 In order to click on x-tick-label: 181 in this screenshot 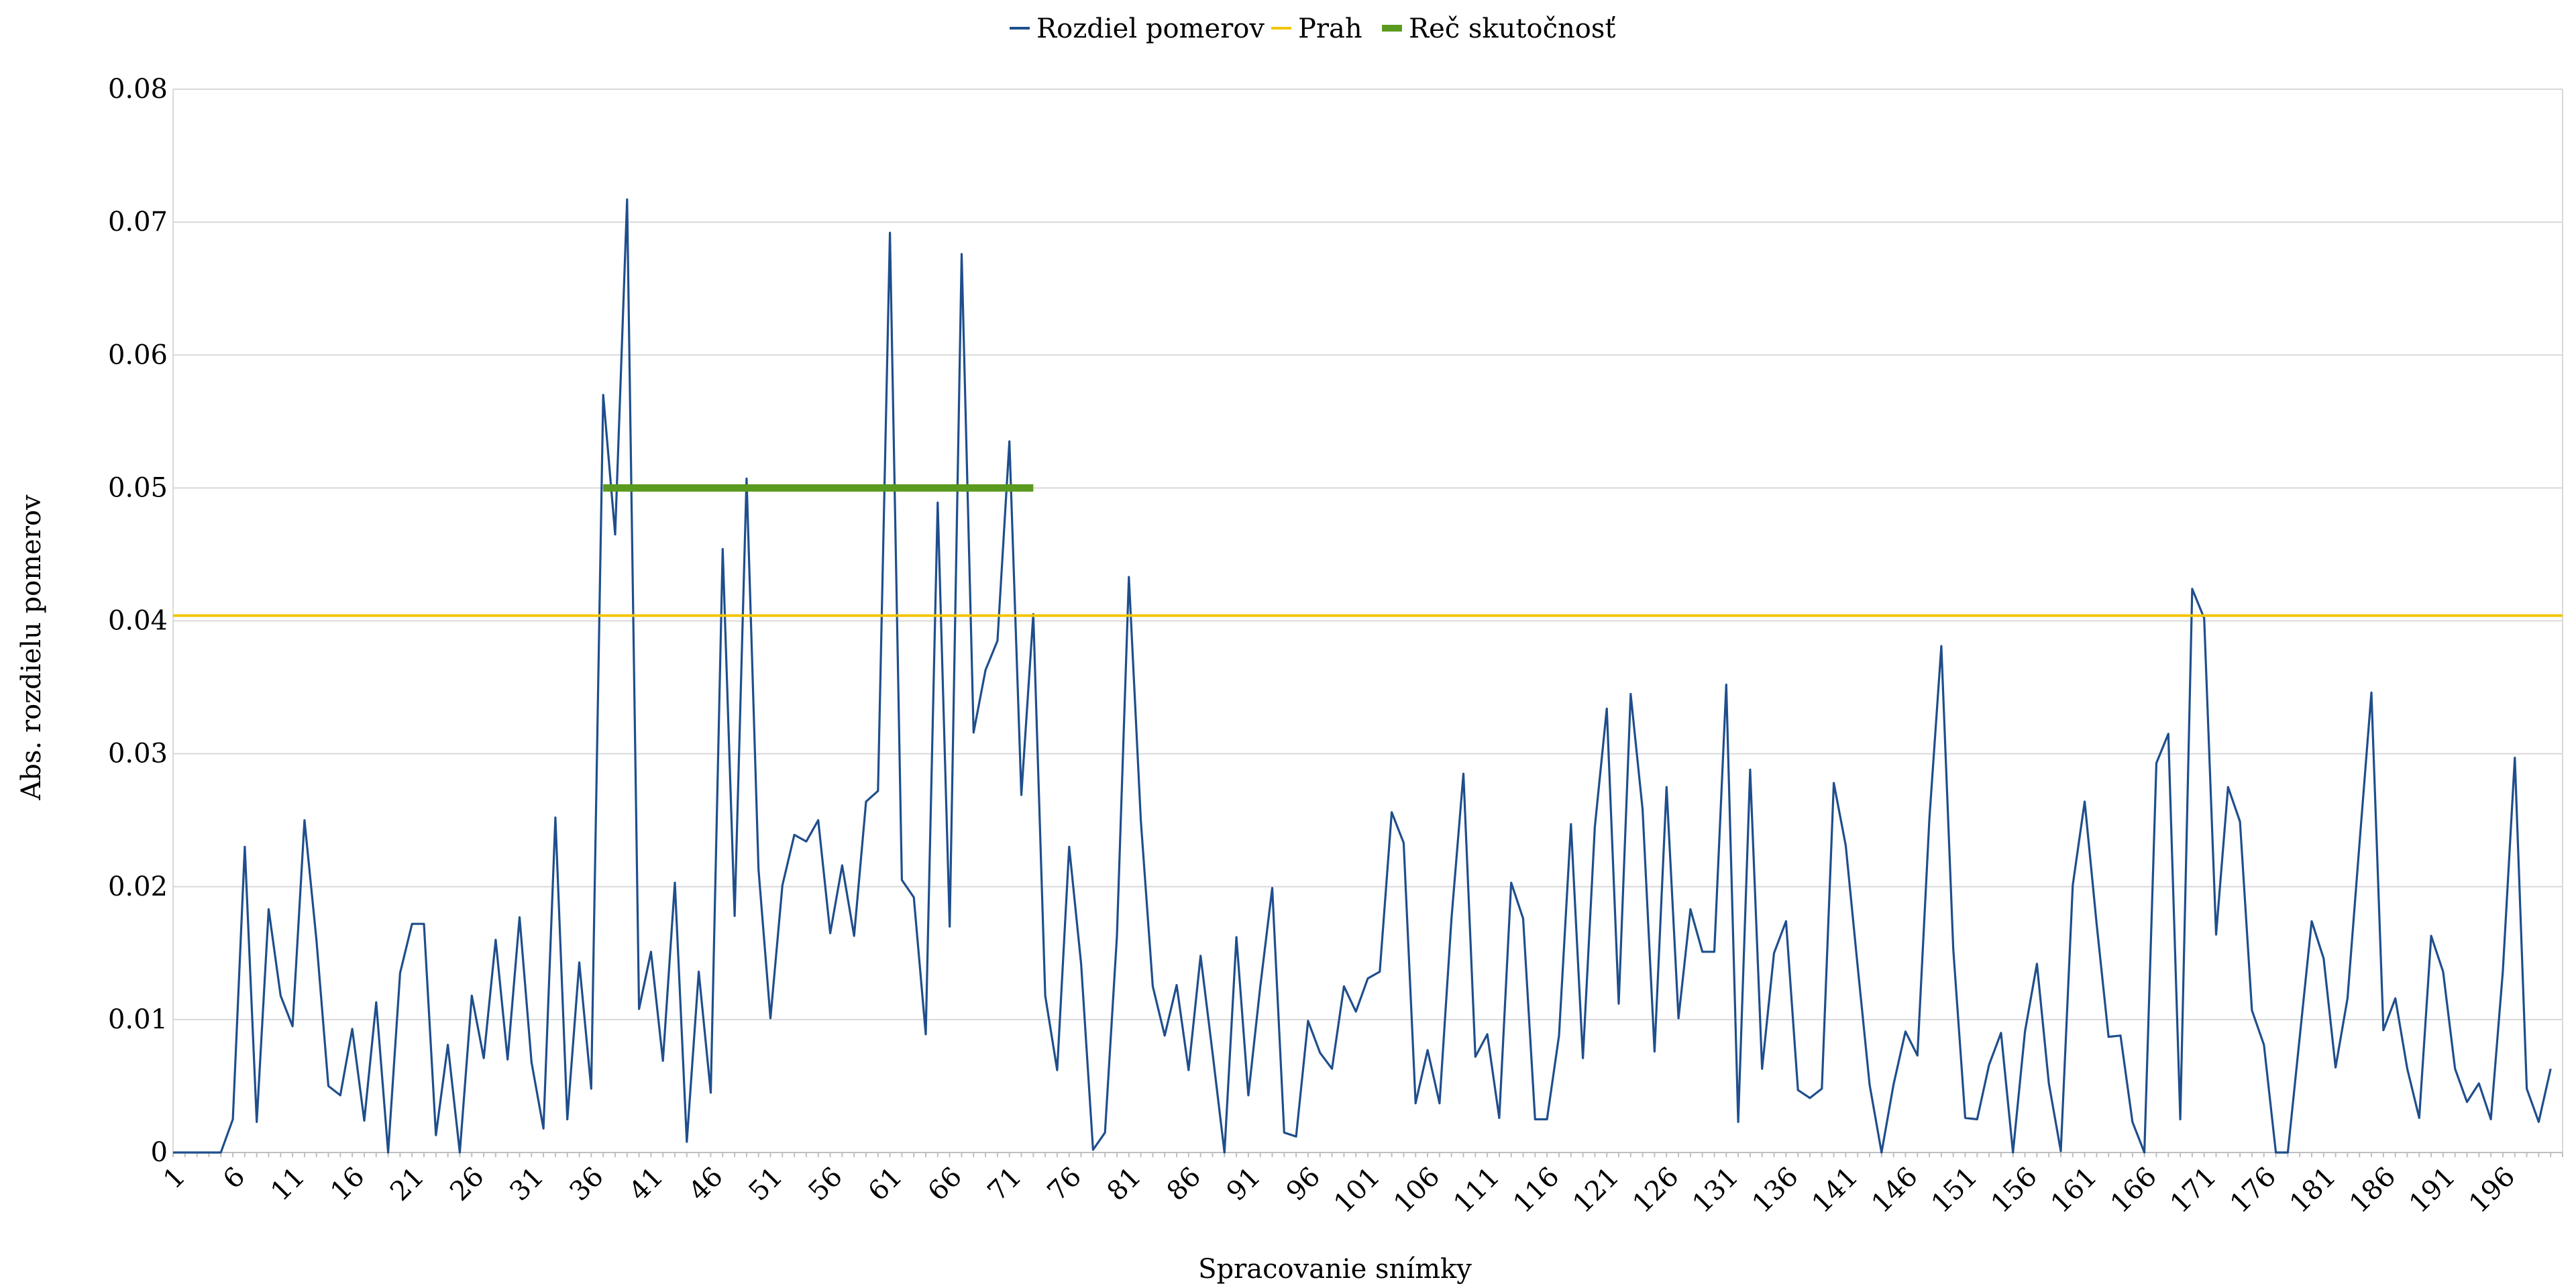, I will do `click(2313, 1190)`.